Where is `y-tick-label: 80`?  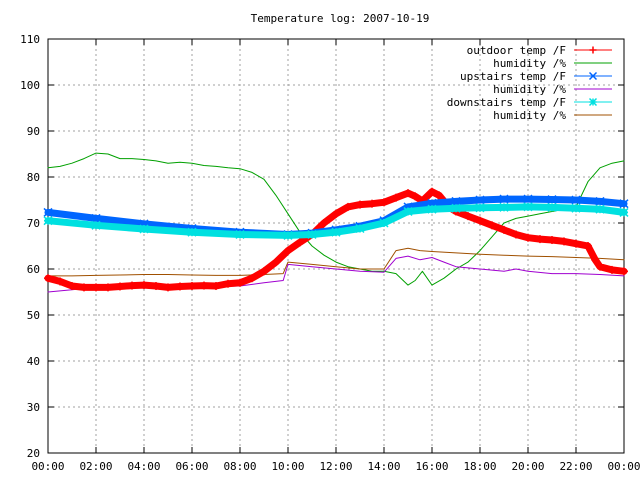
y-tick-label: 80 is located at coordinates (33, 177).